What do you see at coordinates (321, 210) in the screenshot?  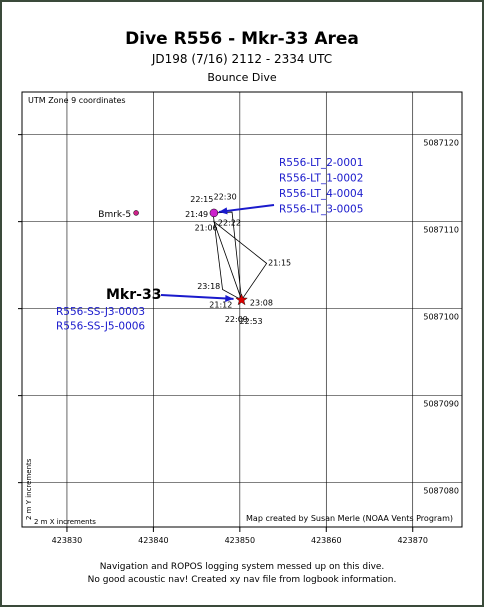 I see `sample-label: R556-LT_3-0005` at bounding box center [321, 210].